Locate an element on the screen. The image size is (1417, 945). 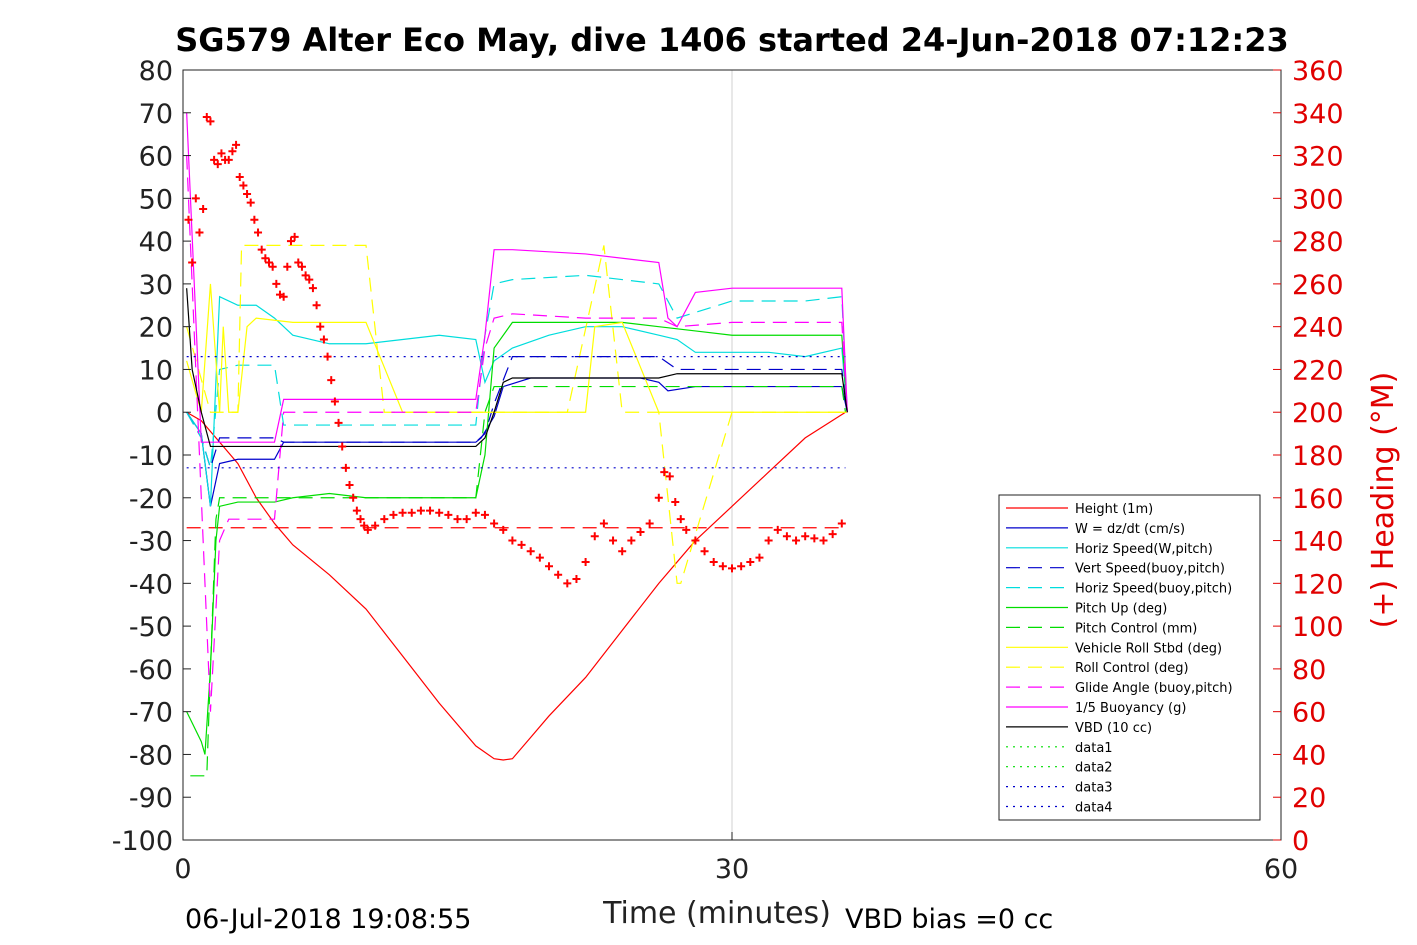
y-tick-label-right: 80 is located at coordinates (1309, 670).